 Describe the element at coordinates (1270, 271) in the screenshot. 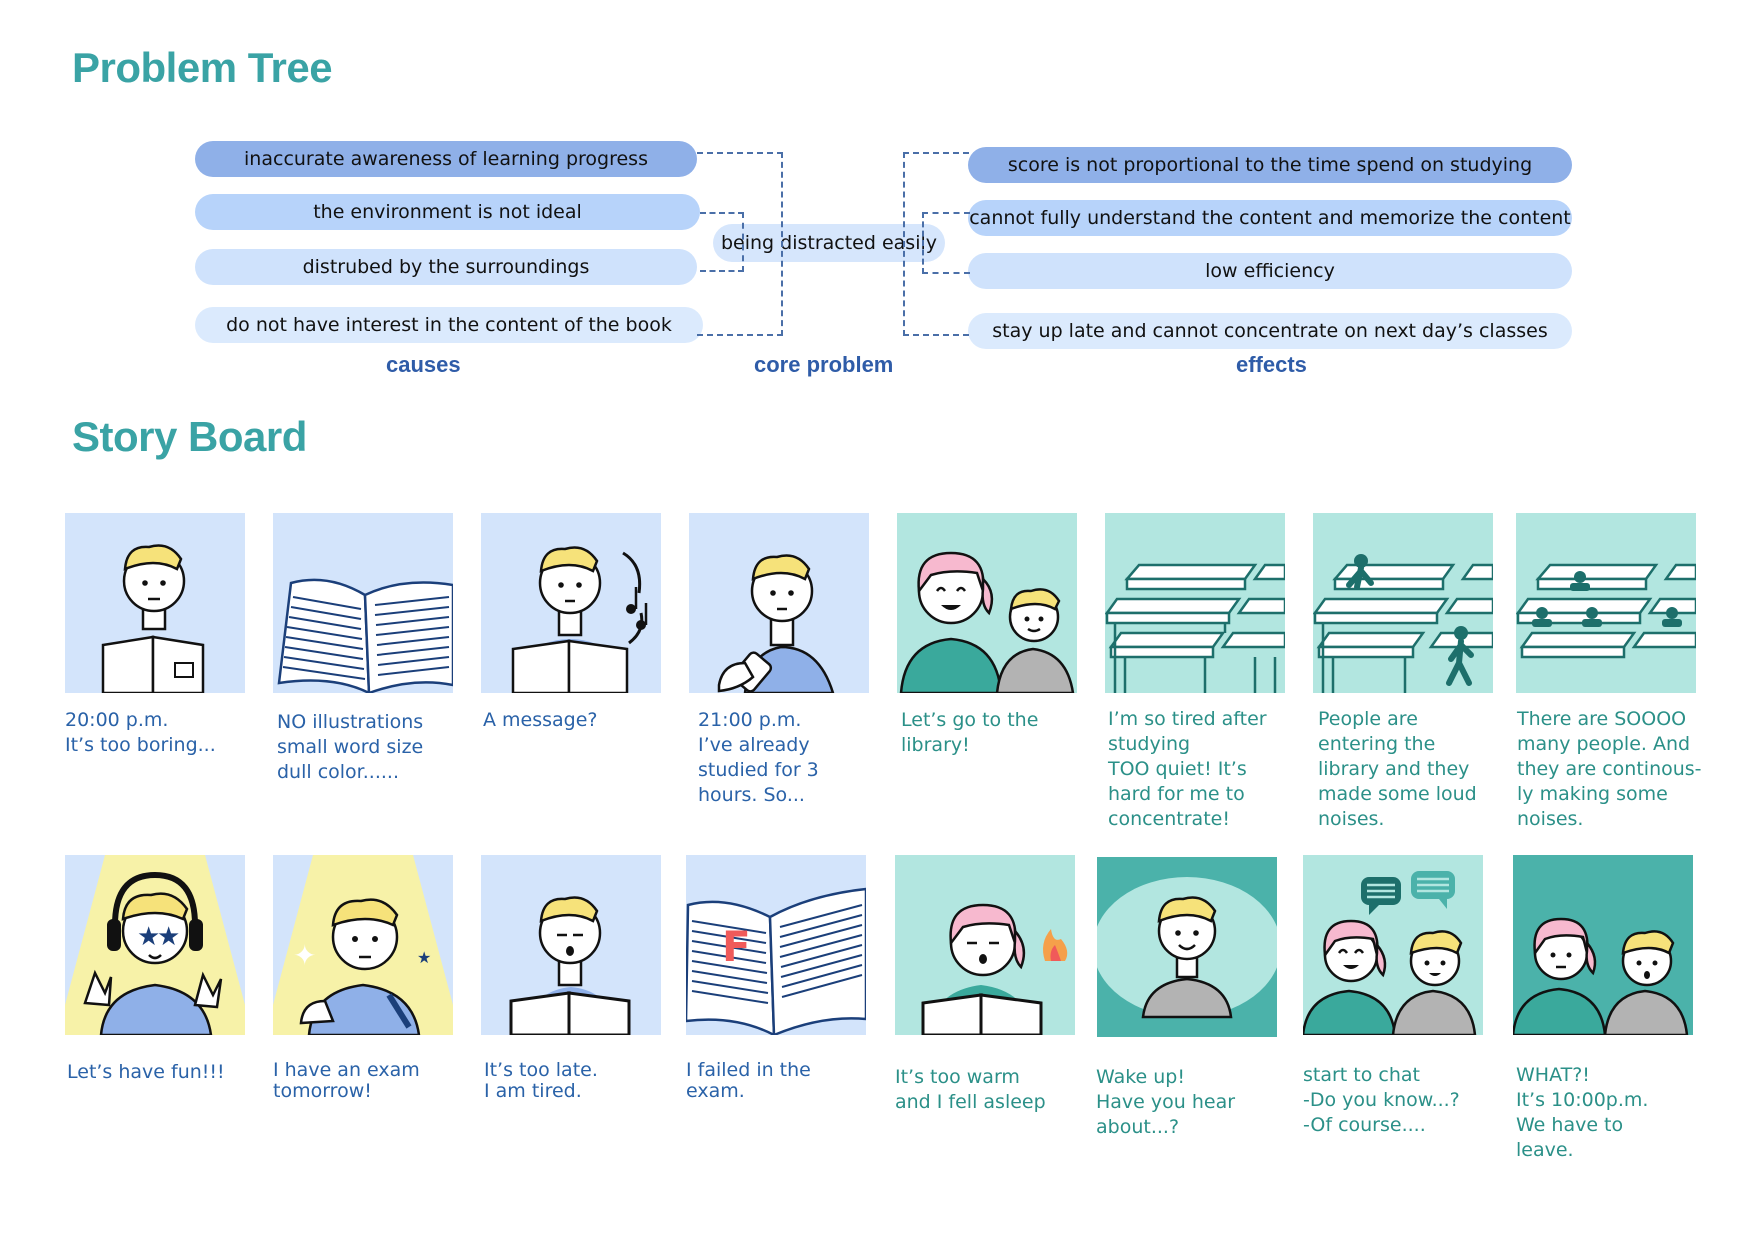

I see `effect-pill: low efficiency` at that location.